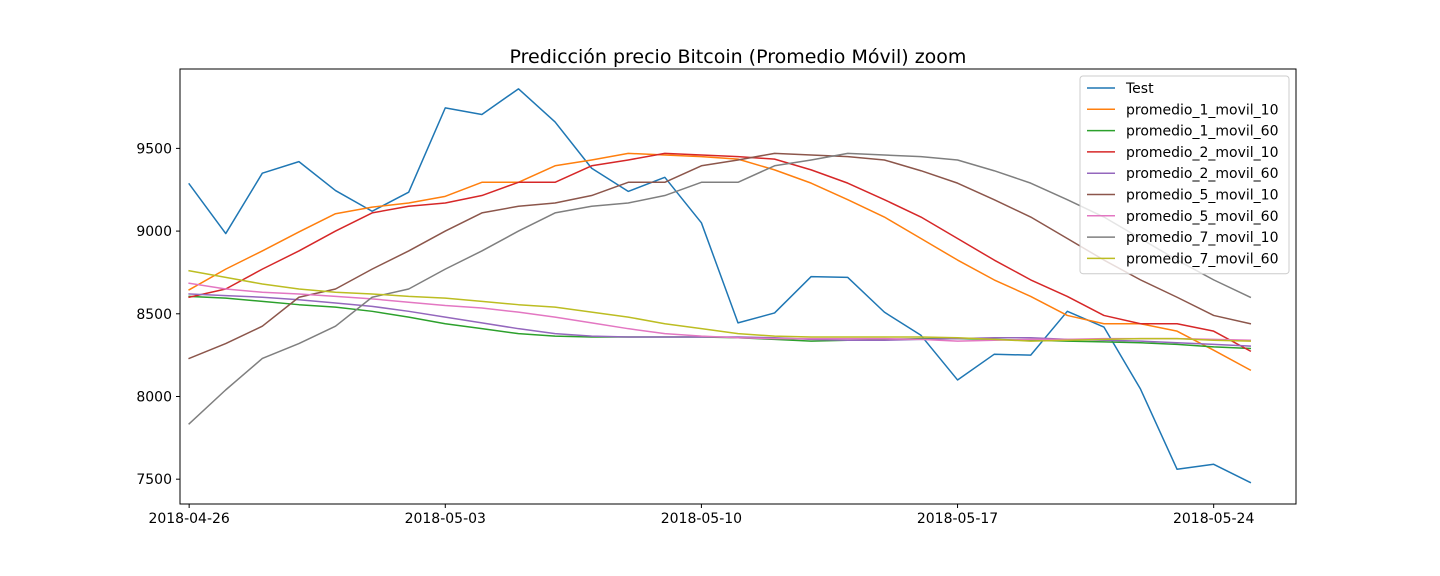  Describe the element at coordinates (154, 149) in the screenshot. I see `y-tick-label: 9500` at that location.